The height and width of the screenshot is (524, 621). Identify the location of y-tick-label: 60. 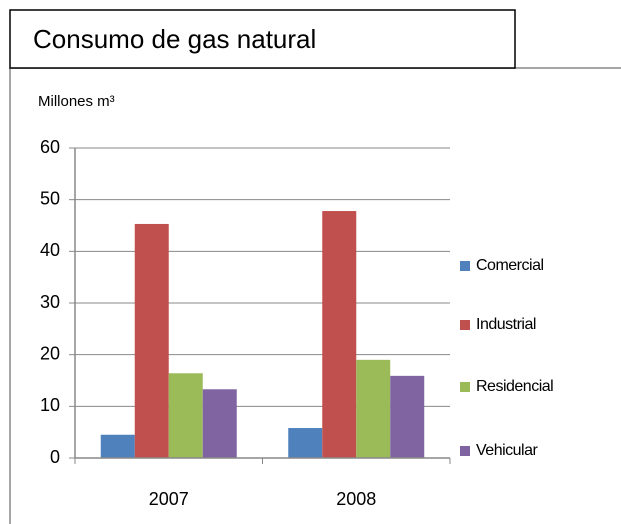
(50, 147).